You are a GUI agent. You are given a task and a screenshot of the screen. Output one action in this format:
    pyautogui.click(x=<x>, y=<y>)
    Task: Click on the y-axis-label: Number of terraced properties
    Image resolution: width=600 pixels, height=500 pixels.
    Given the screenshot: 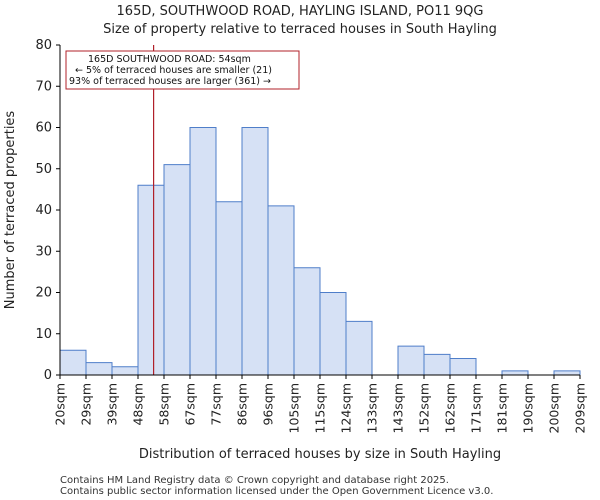 What is the action you would take?
    pyautogui.click(x=10, y=210)
    